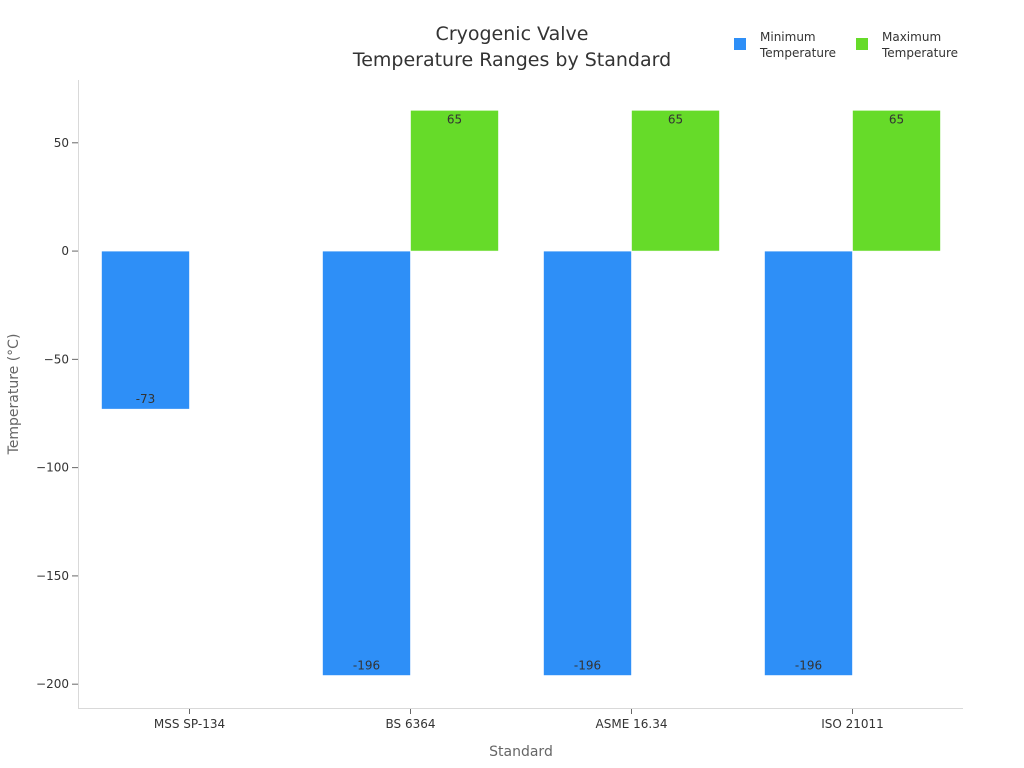 The image size is (1024, 768). I want to click on x-axis-label: Standard, so click(521, 752).